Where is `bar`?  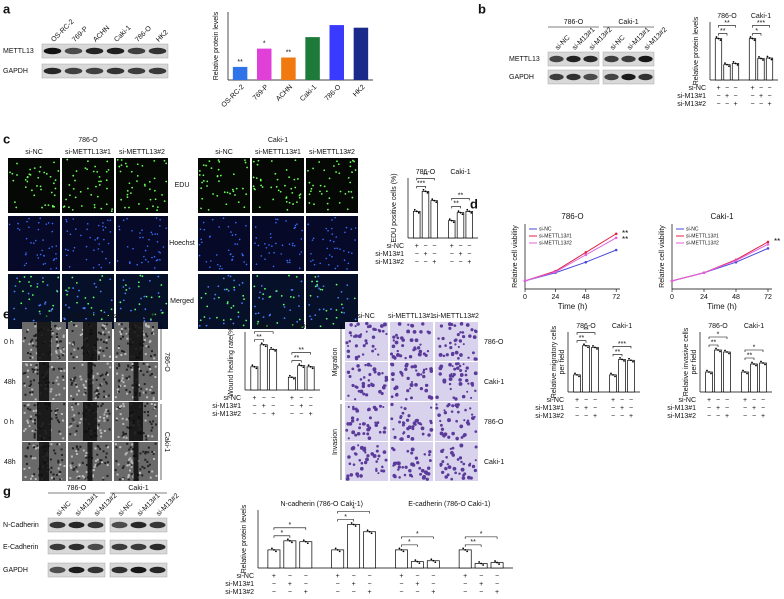 bar is located at coordinates (433, 564).